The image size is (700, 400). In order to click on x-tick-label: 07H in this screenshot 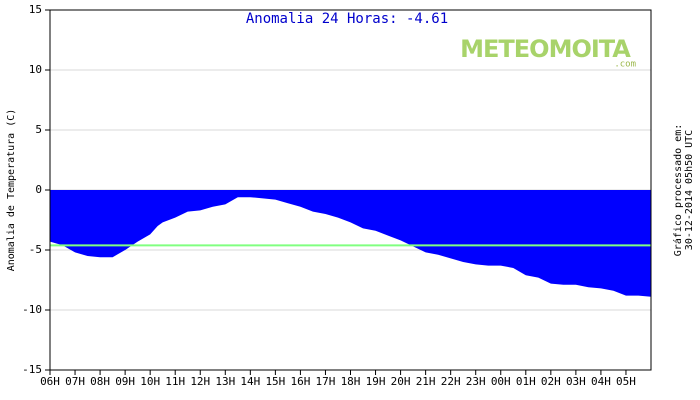, I will do `click(75, 381)`.